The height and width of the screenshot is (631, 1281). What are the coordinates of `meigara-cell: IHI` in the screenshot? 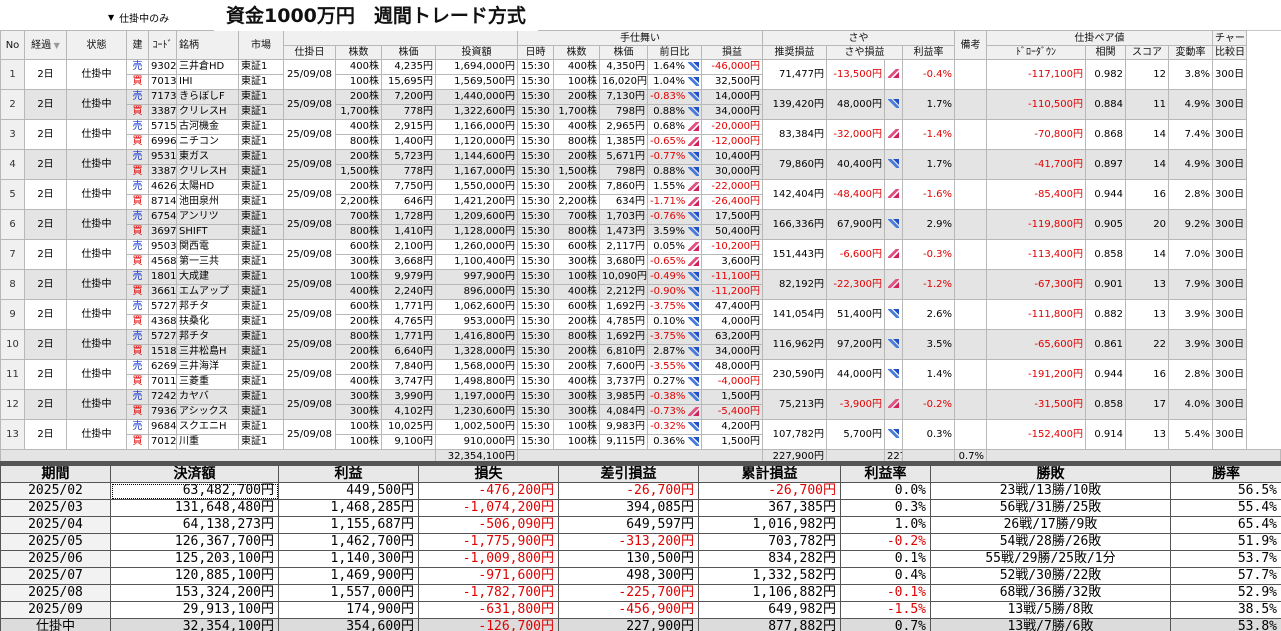 It's located at (207, 82).